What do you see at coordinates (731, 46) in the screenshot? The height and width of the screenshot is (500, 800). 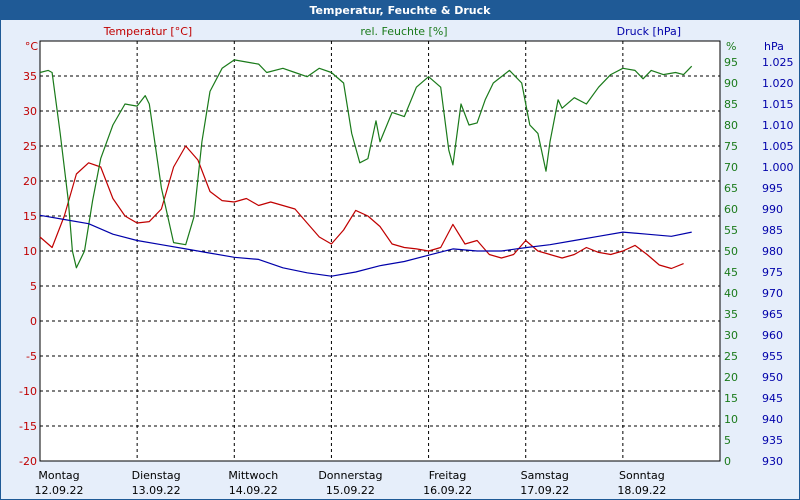 I see `humidity-unit-label: %` at bounding box center [731, 46].